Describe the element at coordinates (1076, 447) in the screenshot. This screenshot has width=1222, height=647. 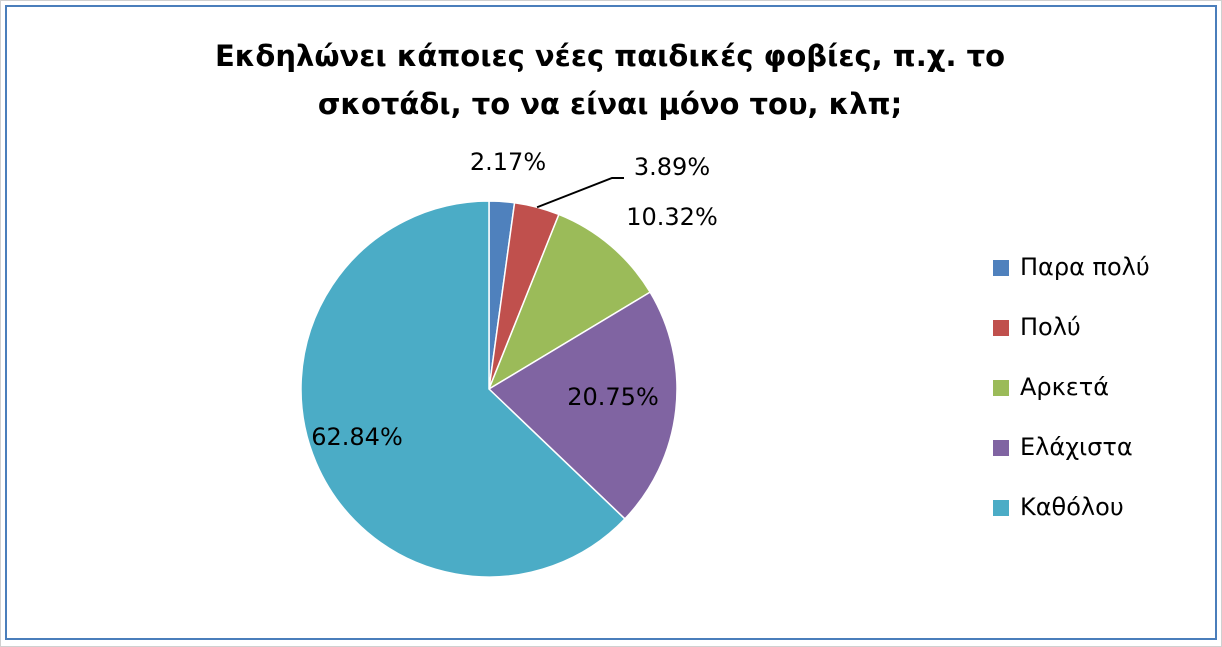
I see `legend-label: Ελάχιστα` at that location.